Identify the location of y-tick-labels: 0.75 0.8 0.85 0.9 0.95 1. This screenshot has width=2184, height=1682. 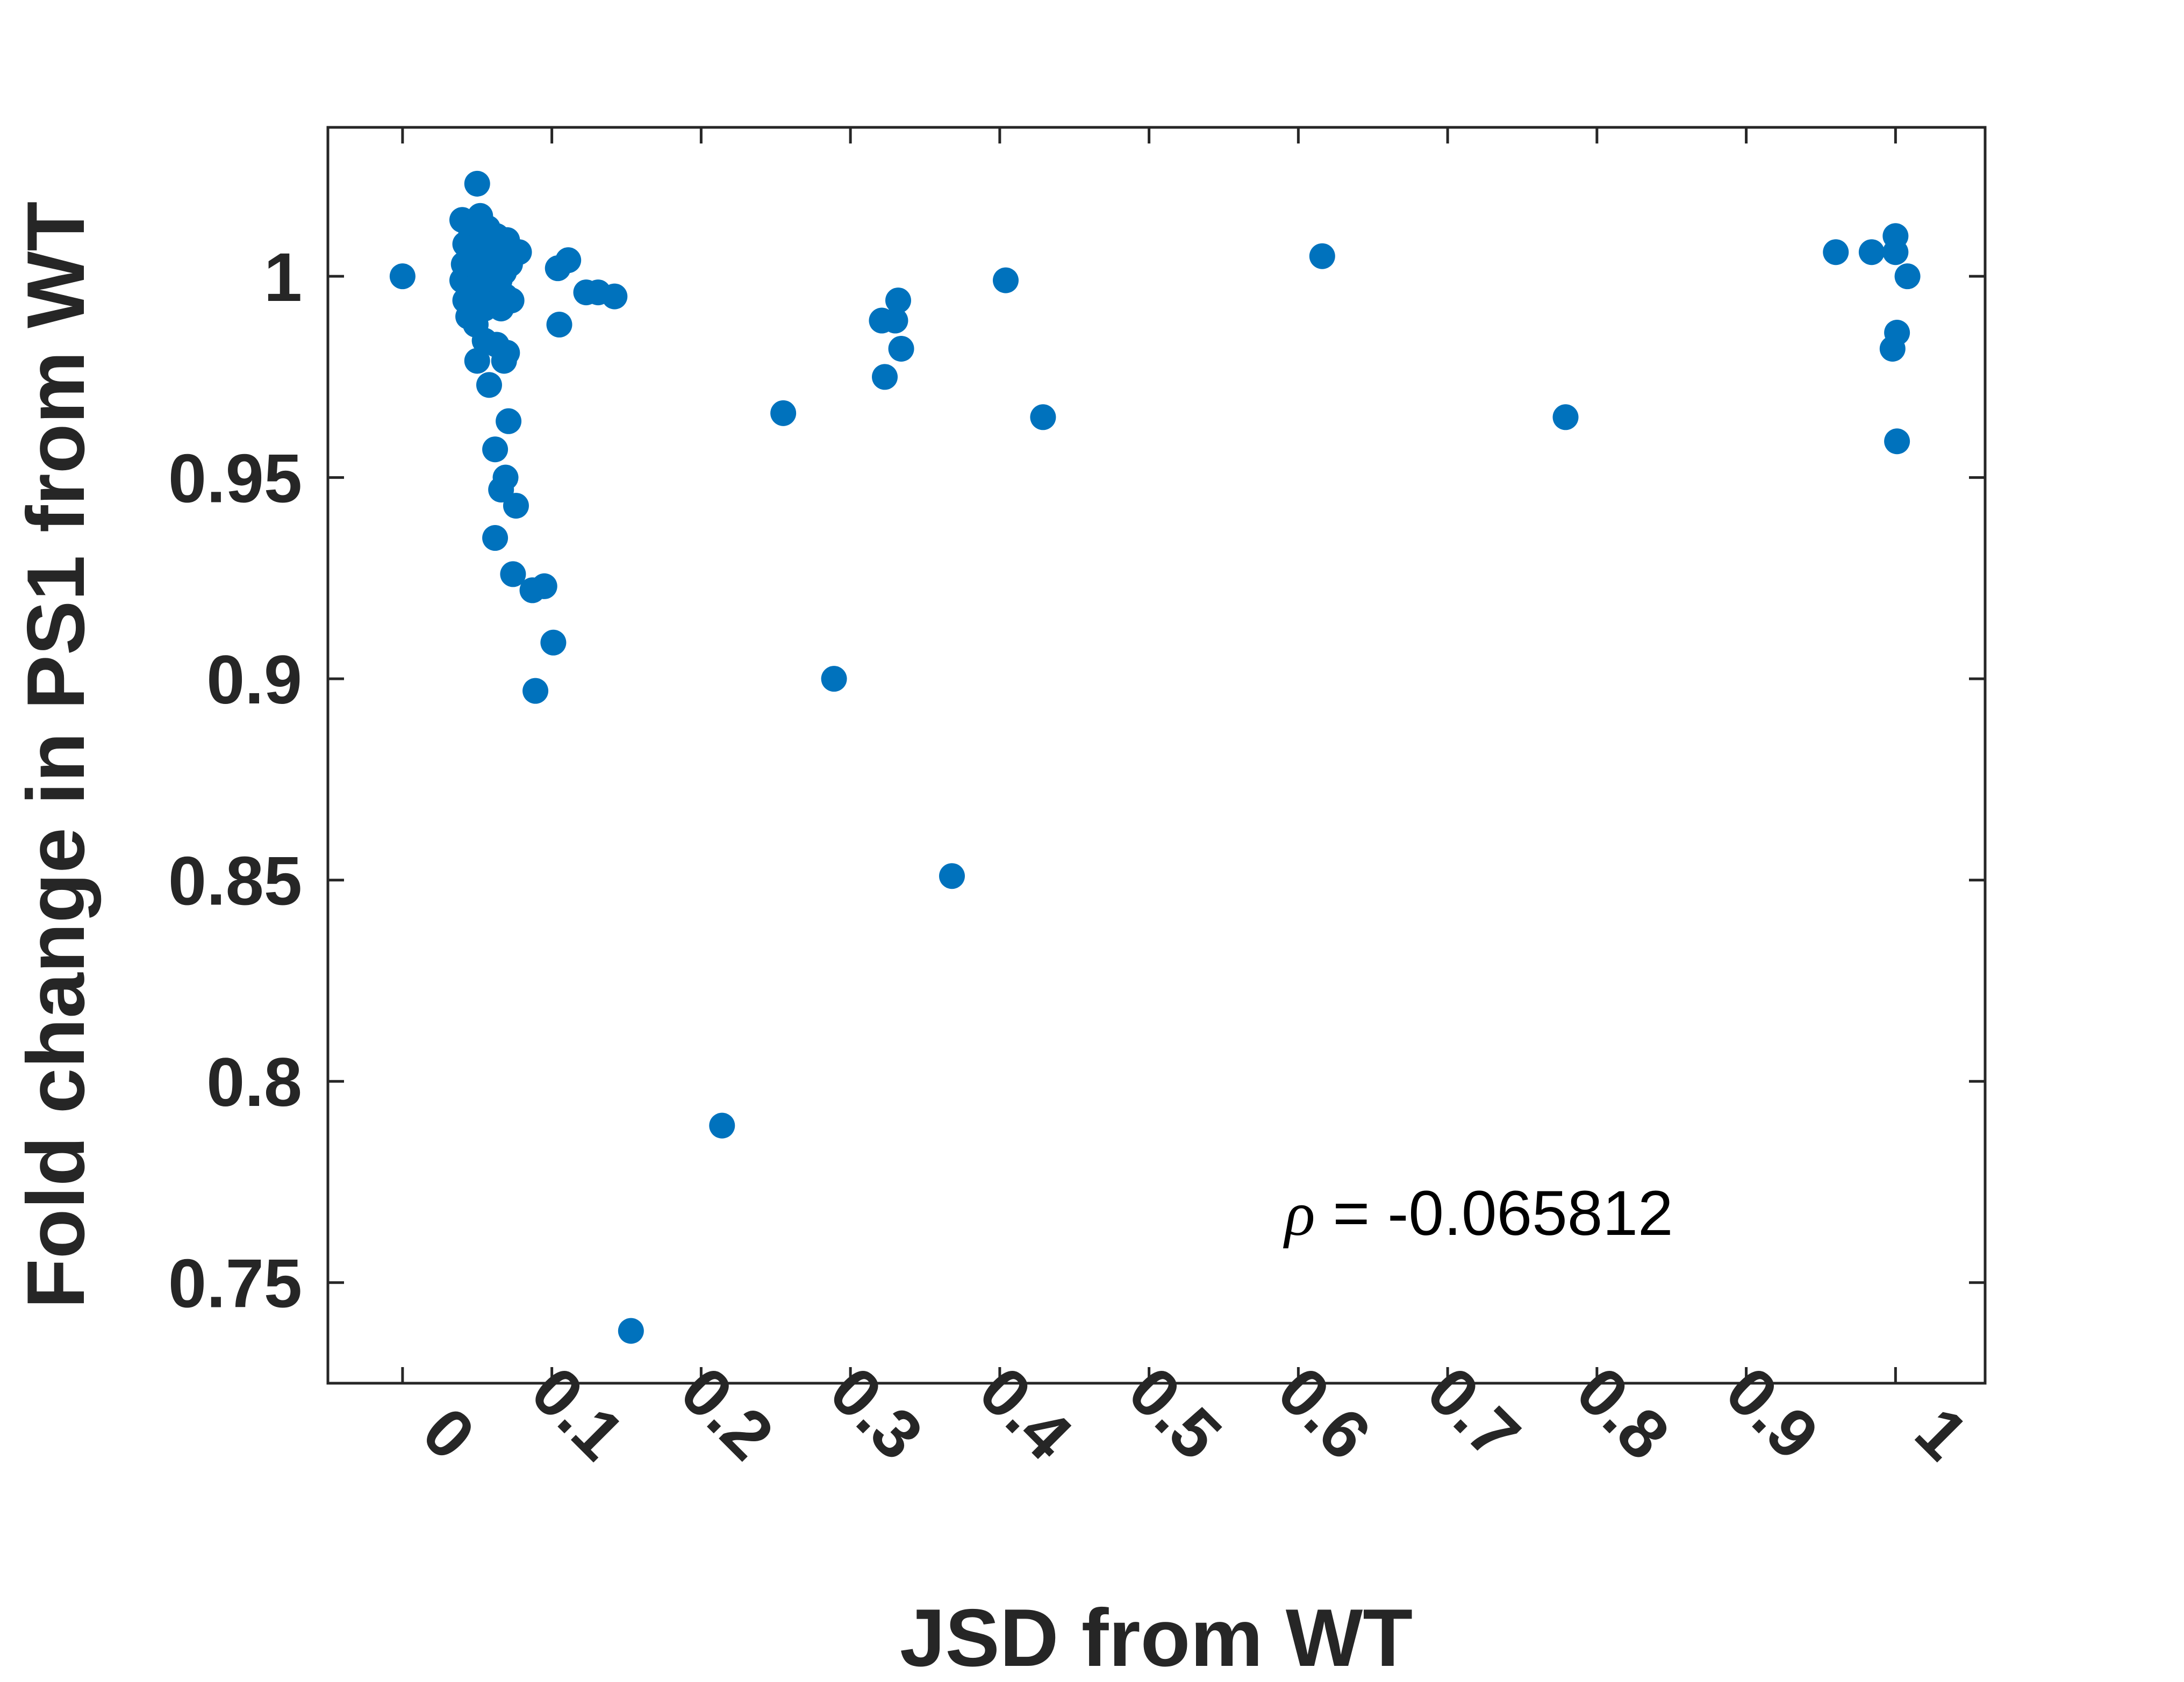
(235, 780).